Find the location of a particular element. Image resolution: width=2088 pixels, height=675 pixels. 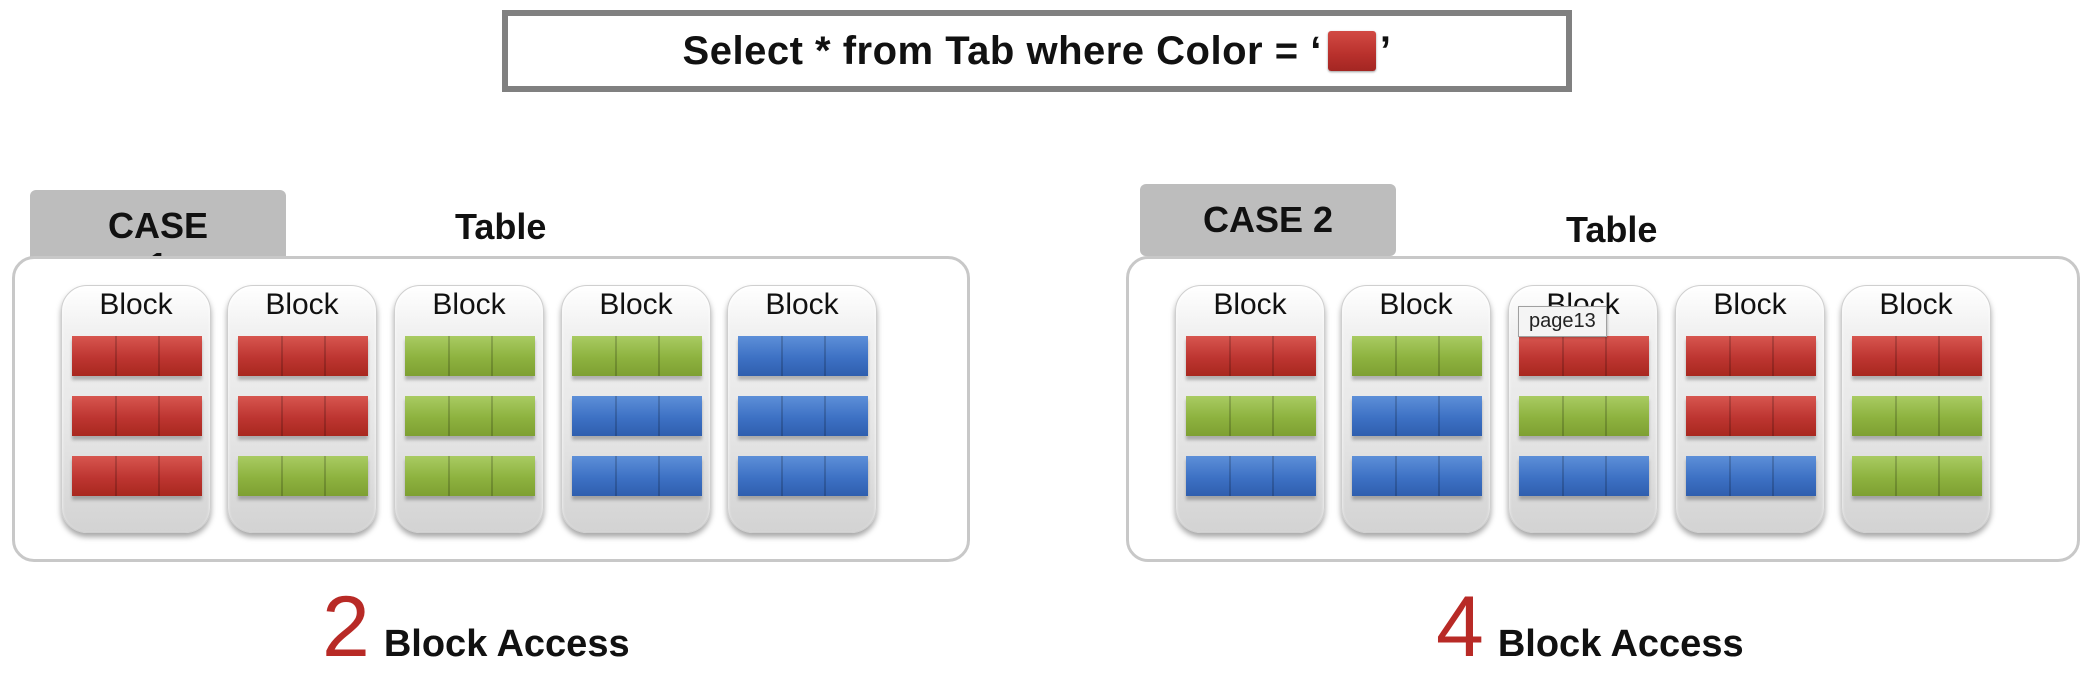

case1-block-1: Block is located at coordinates (136, 409).